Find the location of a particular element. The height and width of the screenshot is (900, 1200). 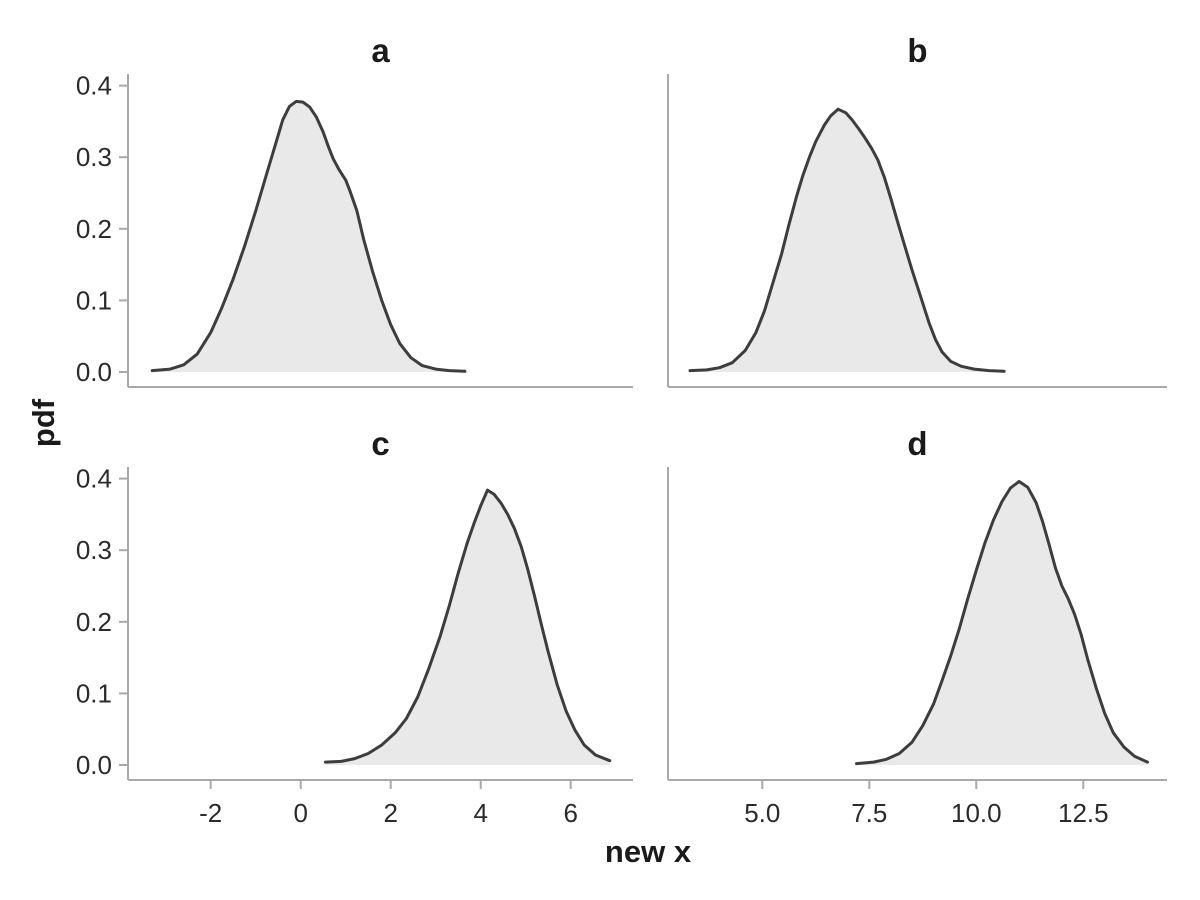

x-tick-label: 6 is located at coordinates (570, 813).